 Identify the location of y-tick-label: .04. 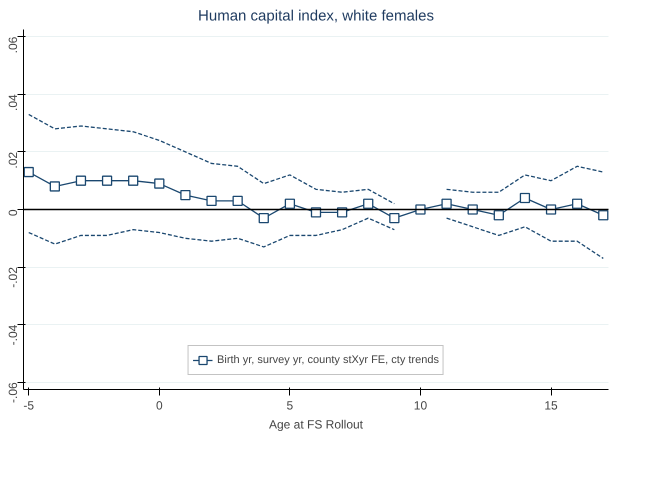
(13, 102).